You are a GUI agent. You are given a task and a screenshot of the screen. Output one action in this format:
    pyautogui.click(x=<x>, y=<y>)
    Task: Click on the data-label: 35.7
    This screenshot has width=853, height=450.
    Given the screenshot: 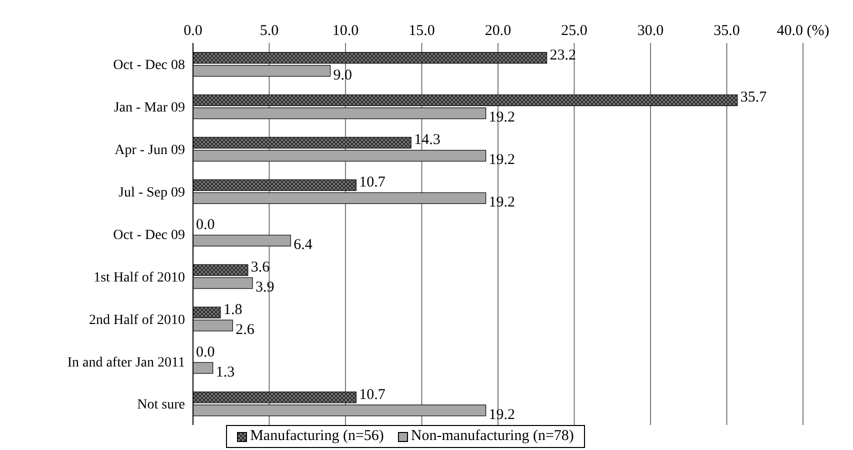 What is the action you would take?
    pyautogui.click(x=754, y=98)
    